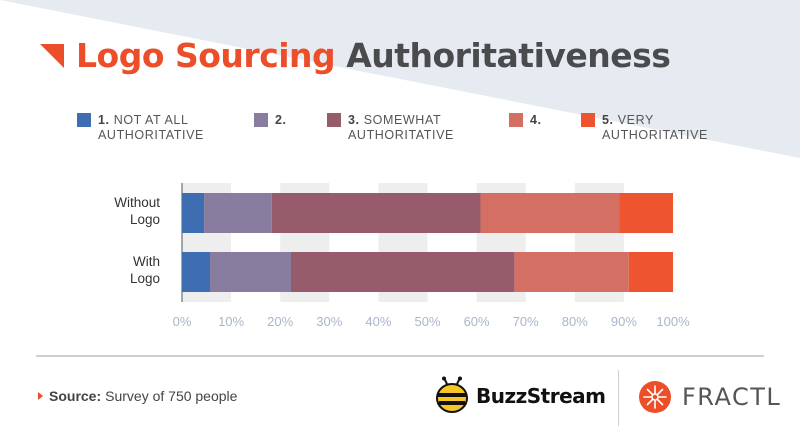 The height and width of the screenshot is (438, 800). Describe the element at coordinates (280, 321) in the screenshot. I see `x-tick-label: 20%` at that location.